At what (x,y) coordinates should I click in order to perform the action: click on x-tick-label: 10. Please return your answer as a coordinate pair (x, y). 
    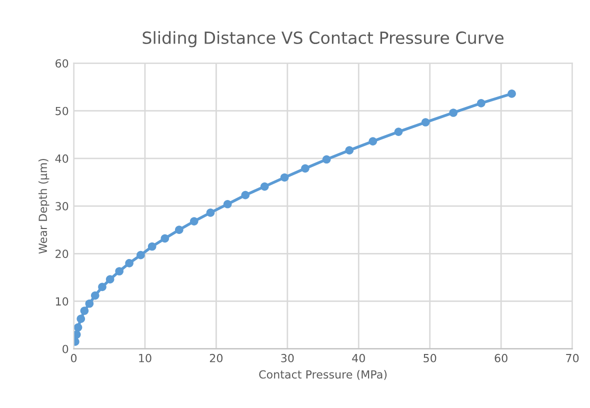
    Looking at the image, I should click on (145, 358).